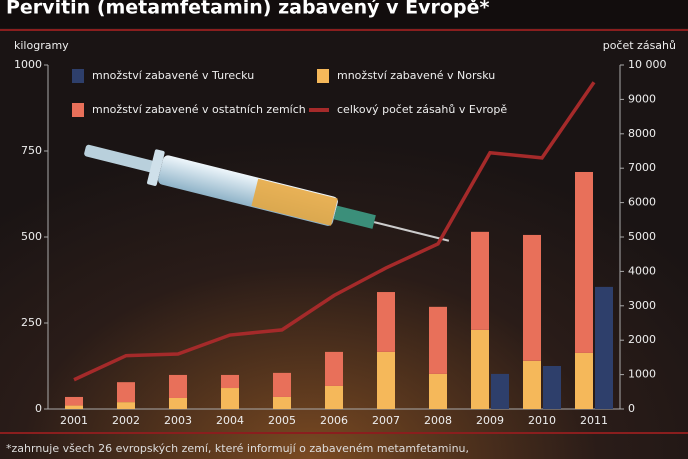 The height and width of the screenshot is (459, 688). I want to click on y2-tick-label: 3000, so click(642, 305).